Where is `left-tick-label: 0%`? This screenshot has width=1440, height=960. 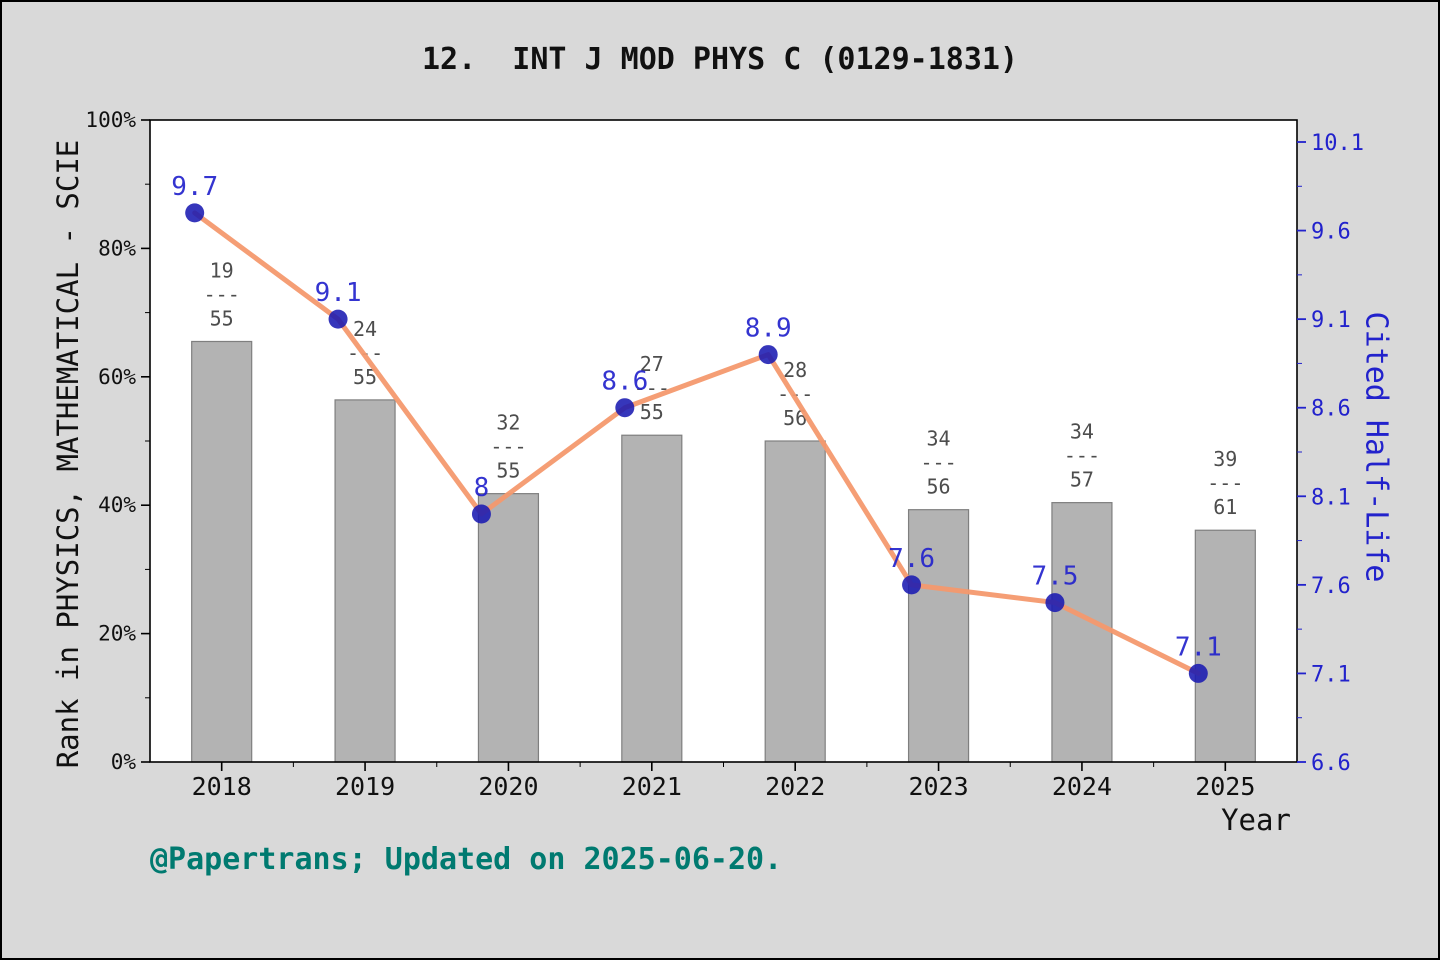
left-tick-label: 0% is located at coordinates (124, 762).